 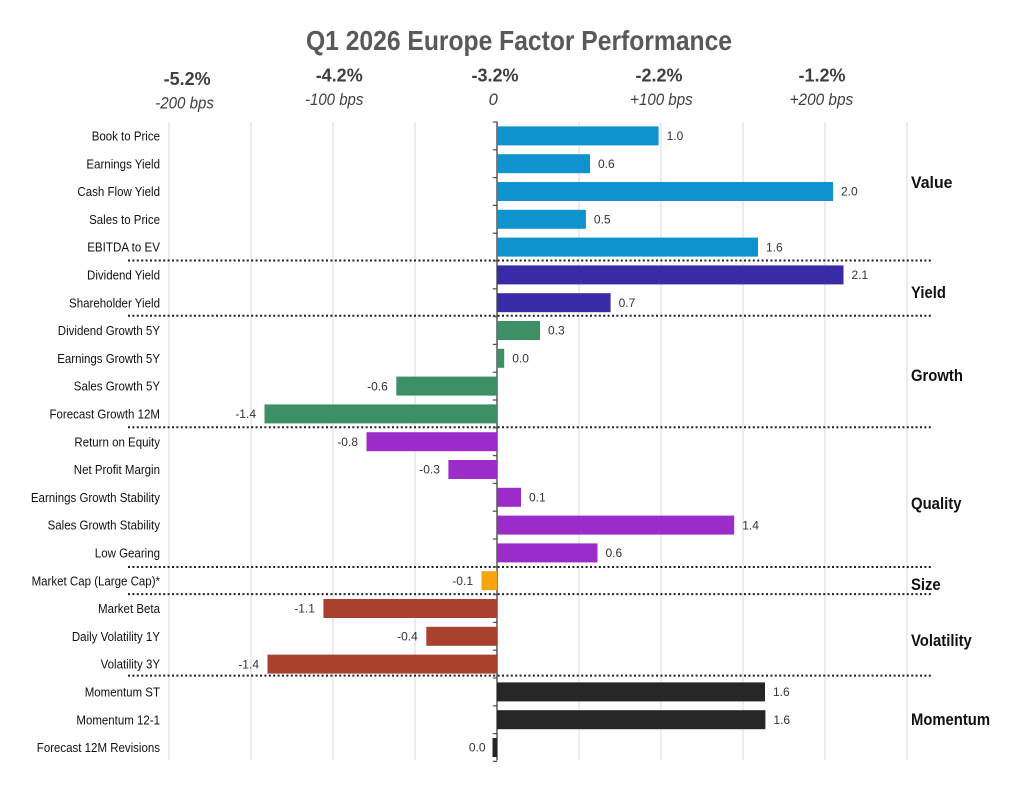 I want to click on svg-text: Earnings Growth Stability, so click(x=96, y=497).